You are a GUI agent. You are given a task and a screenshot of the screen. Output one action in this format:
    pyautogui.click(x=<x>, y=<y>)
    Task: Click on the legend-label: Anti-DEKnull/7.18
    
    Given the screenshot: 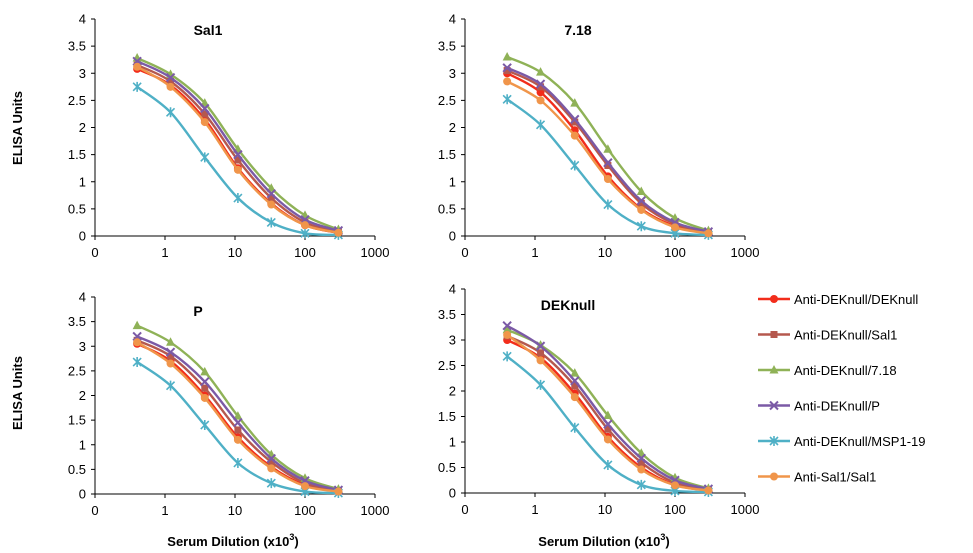 What is the action you would take?
    pyautogui.click(x=845, y=370)
    